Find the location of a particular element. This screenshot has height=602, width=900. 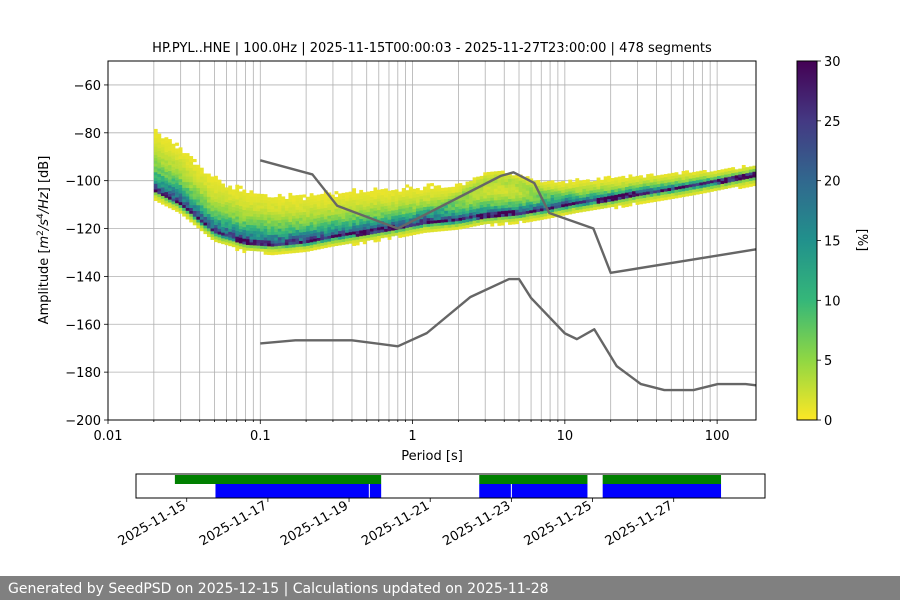

colorbar-label: [%] is located at coordinates (861, 240).